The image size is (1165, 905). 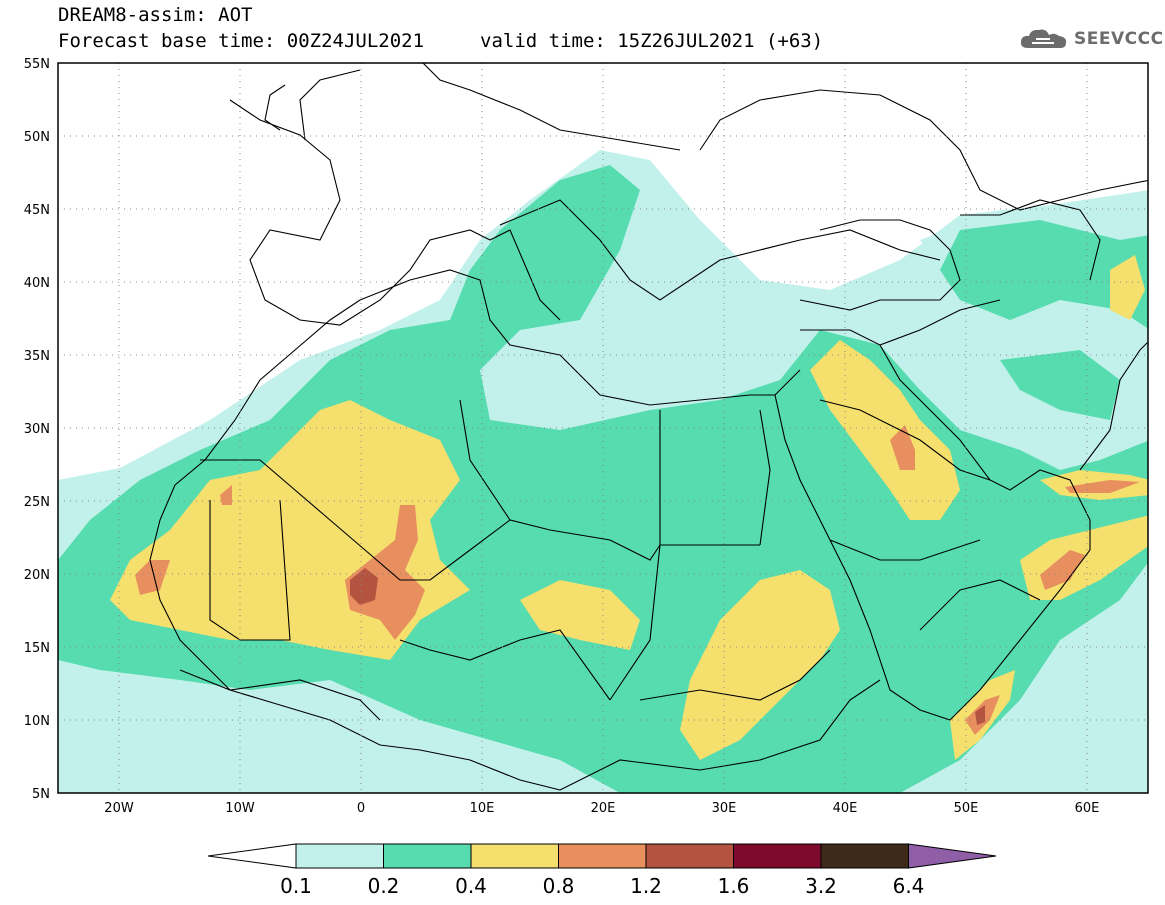 What do you see at coordinates (41, 794) in the screenshot?
I see `lat-tick-label: 5N` at bounding box center [41, 794].